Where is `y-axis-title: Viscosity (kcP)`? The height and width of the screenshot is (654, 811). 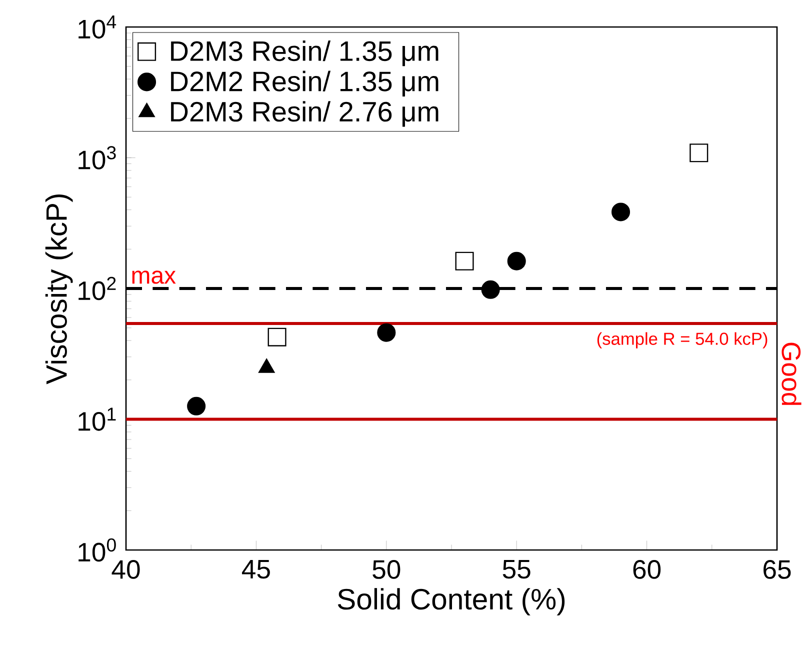
y-axis-title: Viscosity (kcP) is located at coordinates (59, 289).